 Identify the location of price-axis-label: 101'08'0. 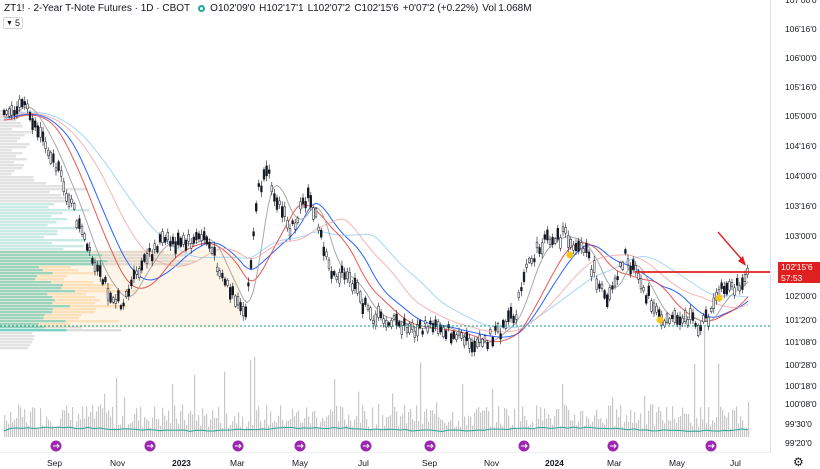
(801, 342).